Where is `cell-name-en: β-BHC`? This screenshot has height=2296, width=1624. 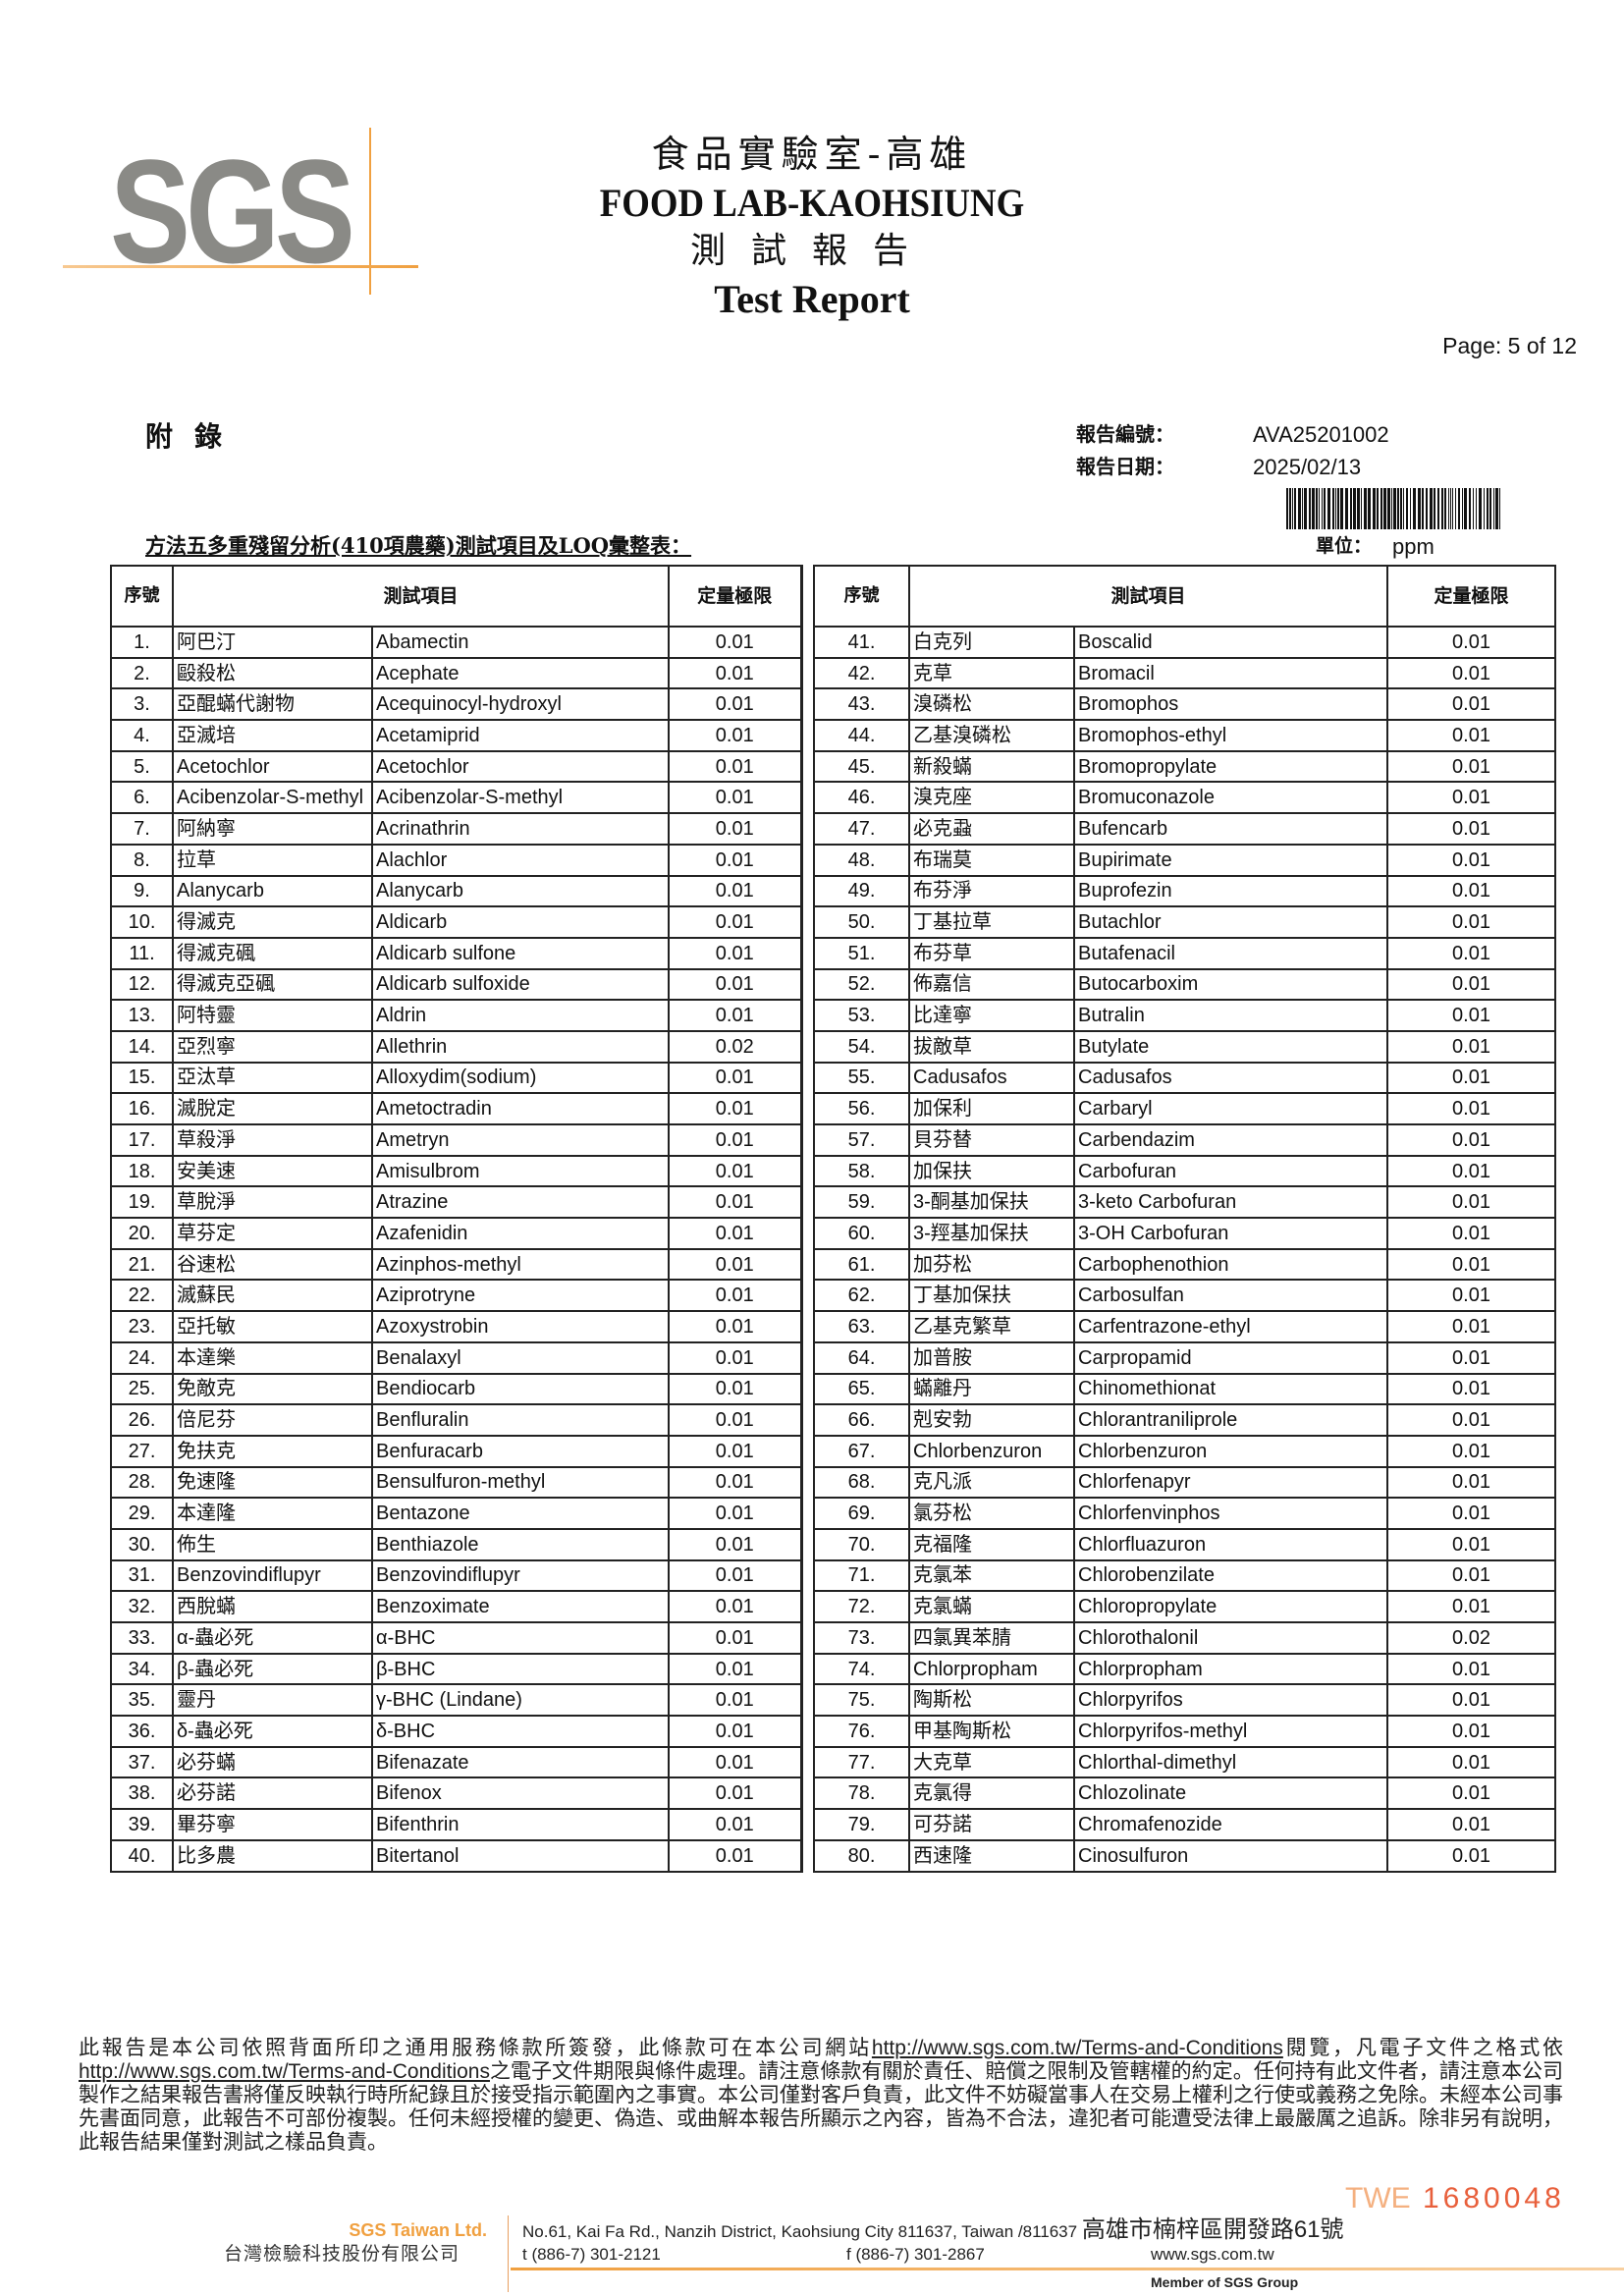
cell-name-en: β-BHC is located at coordinates (520, 1669).